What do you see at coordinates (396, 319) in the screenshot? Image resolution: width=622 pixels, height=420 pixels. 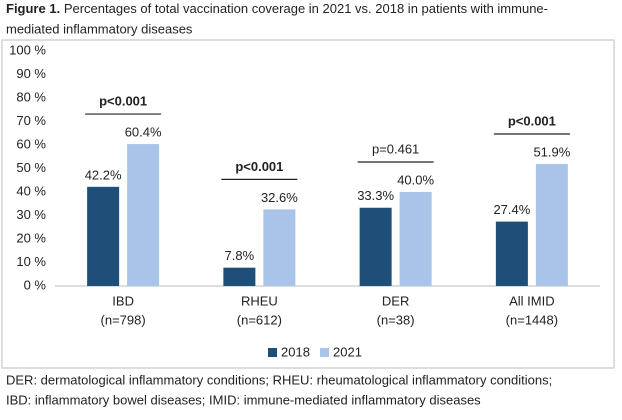 I see `x-tick-label: (n=38)` at bounding box center [396, 319].